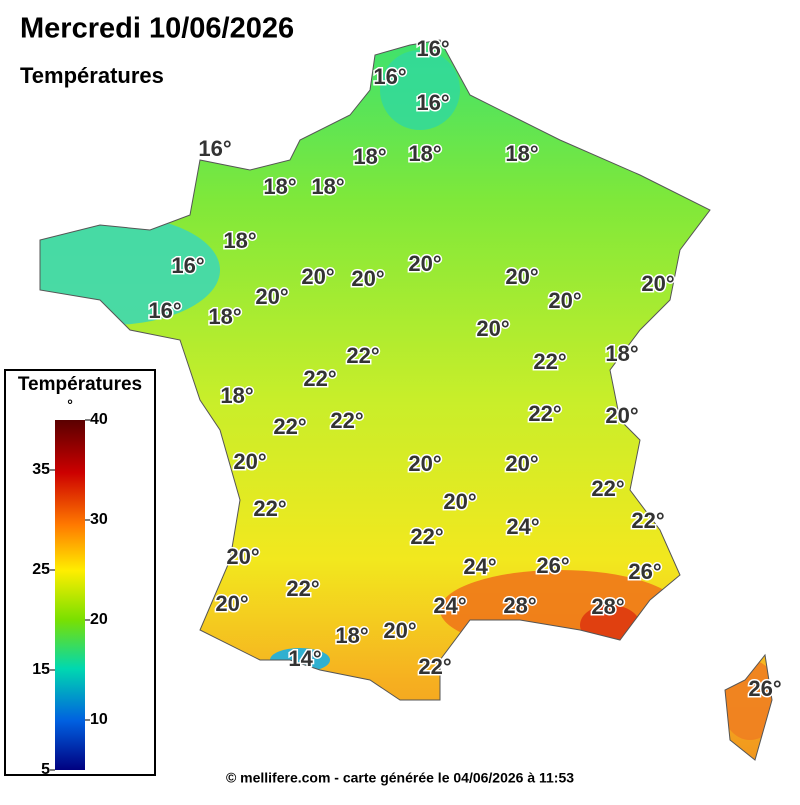  I want to click on color-bar, so click(70, 595).